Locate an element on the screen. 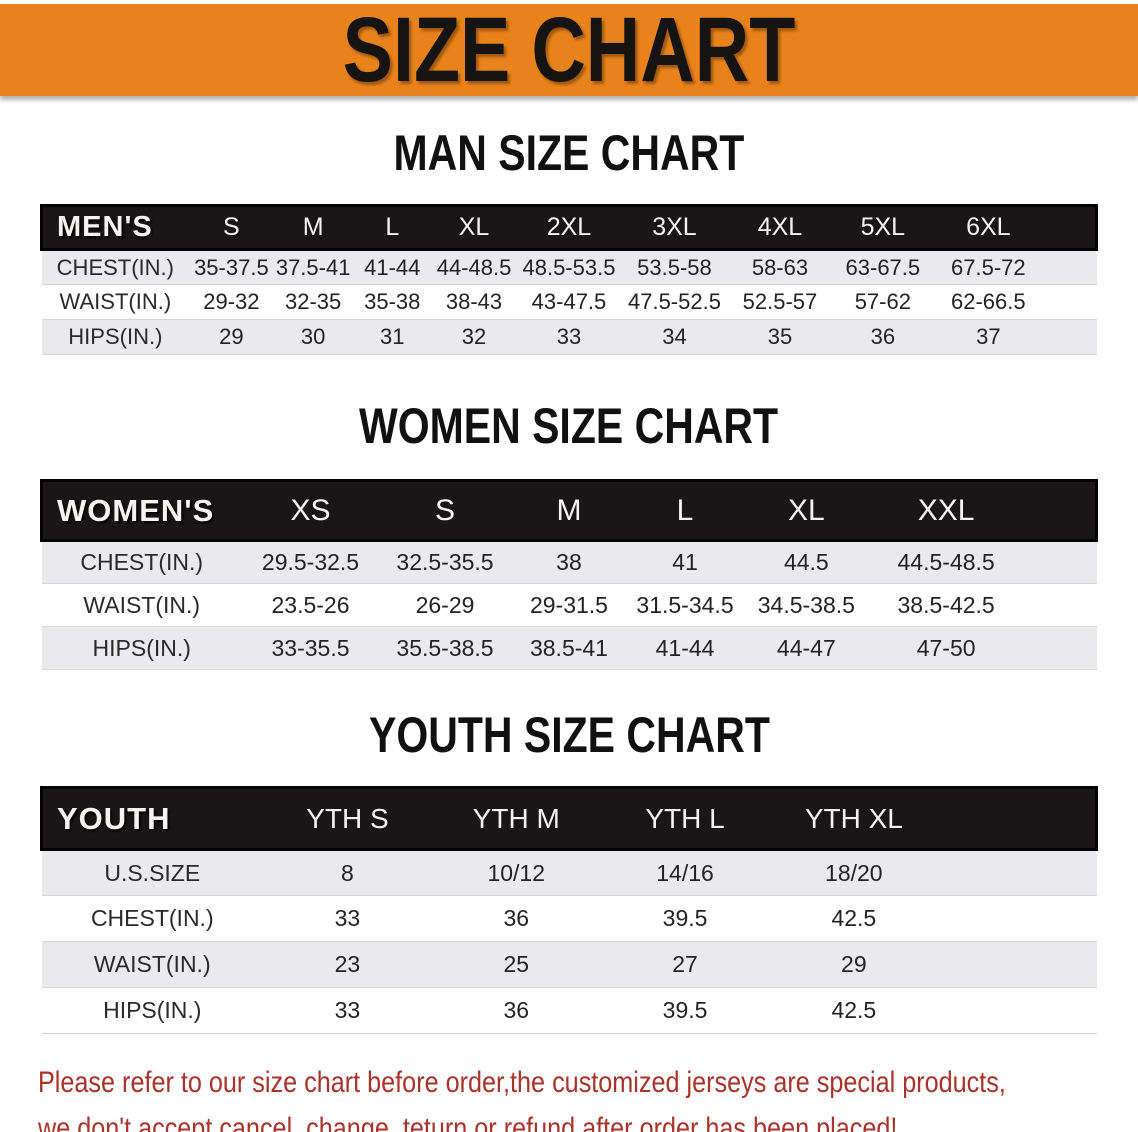 This screenshot has height=1132, width=1138. table-header-row: YOUTH YTH S YTH M YTH L YTH XL is located at coordinates (569, 818).